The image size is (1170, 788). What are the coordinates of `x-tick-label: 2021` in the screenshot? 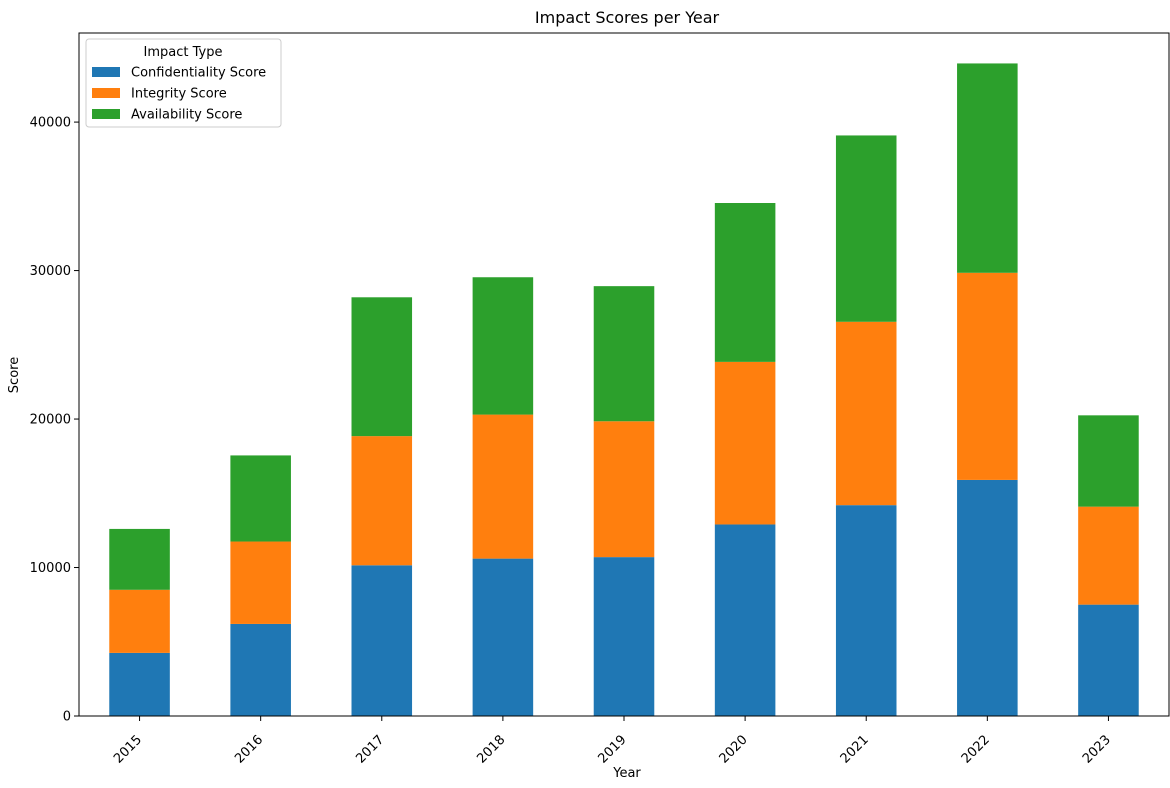 It's located at (855, 750).